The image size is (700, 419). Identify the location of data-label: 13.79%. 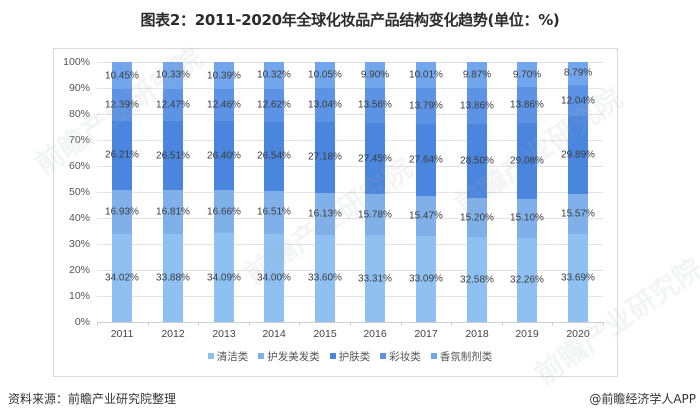
(426, 106).